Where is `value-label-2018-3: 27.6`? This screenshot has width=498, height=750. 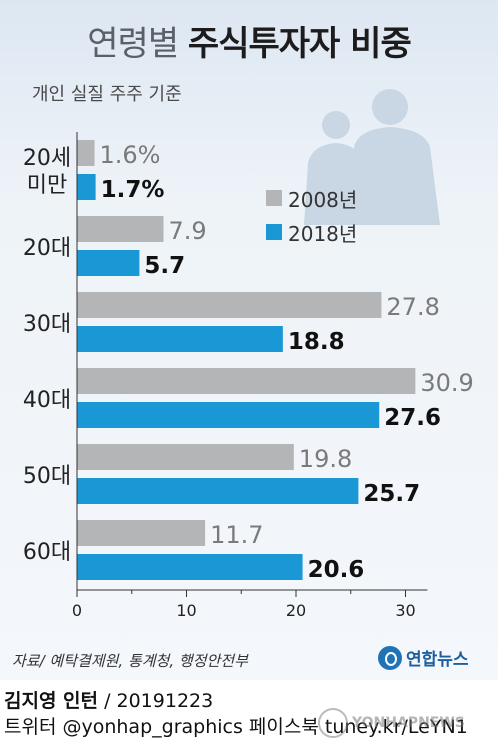 value-label-2018-3: 27.6 is located at coordinates (412, 418).